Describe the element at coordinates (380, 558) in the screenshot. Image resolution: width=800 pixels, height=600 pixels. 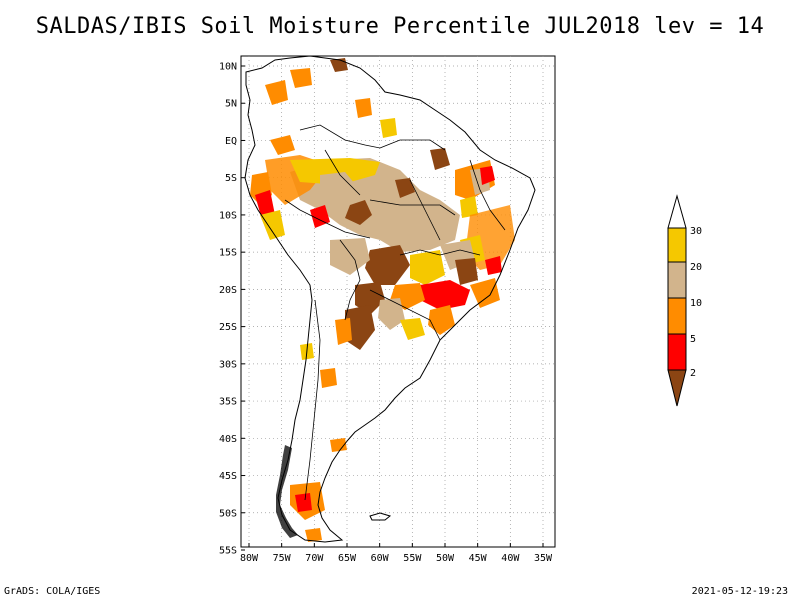
I see `lon-label: 60W` at that location.